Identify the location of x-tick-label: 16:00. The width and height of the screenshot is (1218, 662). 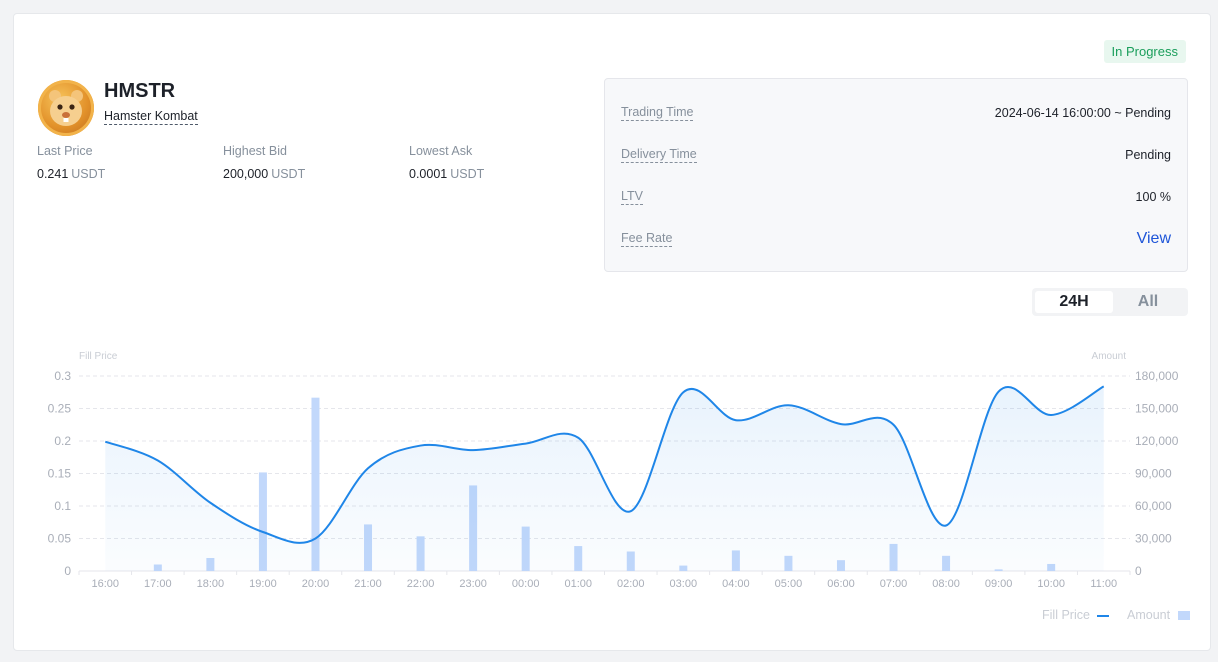
(106, 584).